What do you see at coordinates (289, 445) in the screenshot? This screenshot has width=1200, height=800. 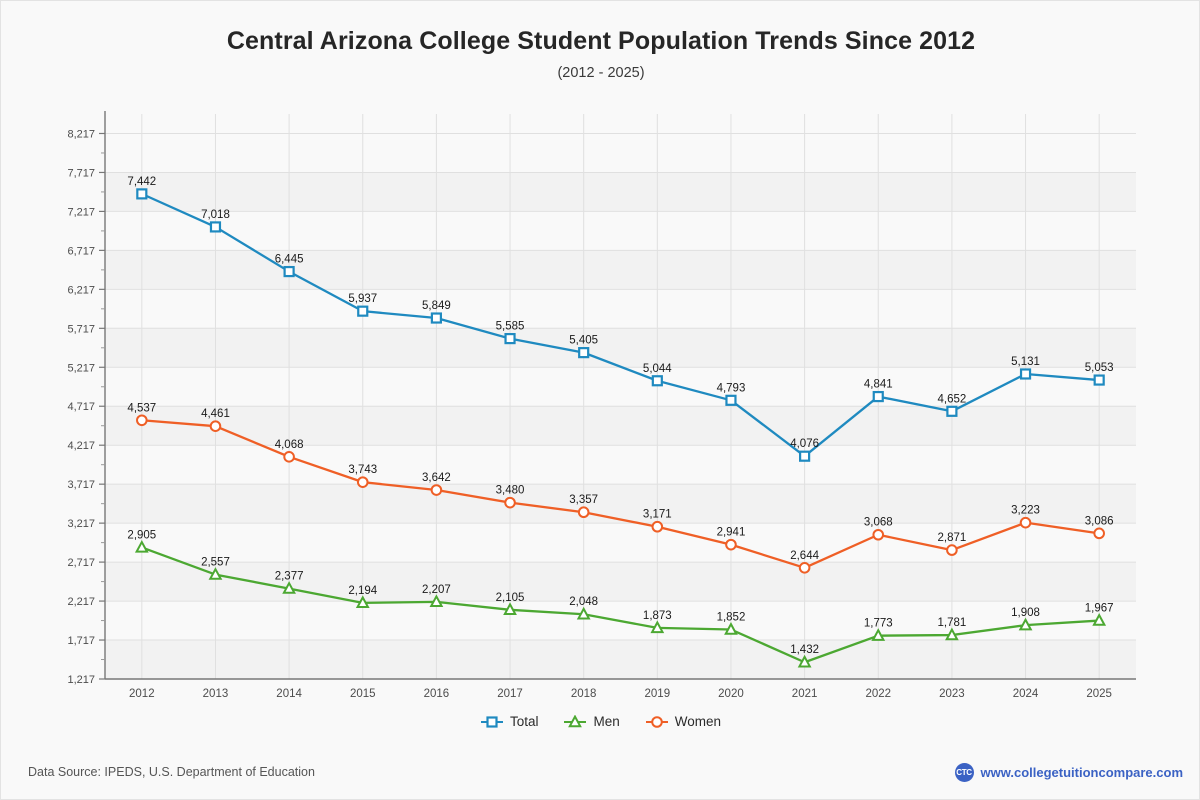 I see `data-point-label: 4,068` at bounding box center [289, 445].